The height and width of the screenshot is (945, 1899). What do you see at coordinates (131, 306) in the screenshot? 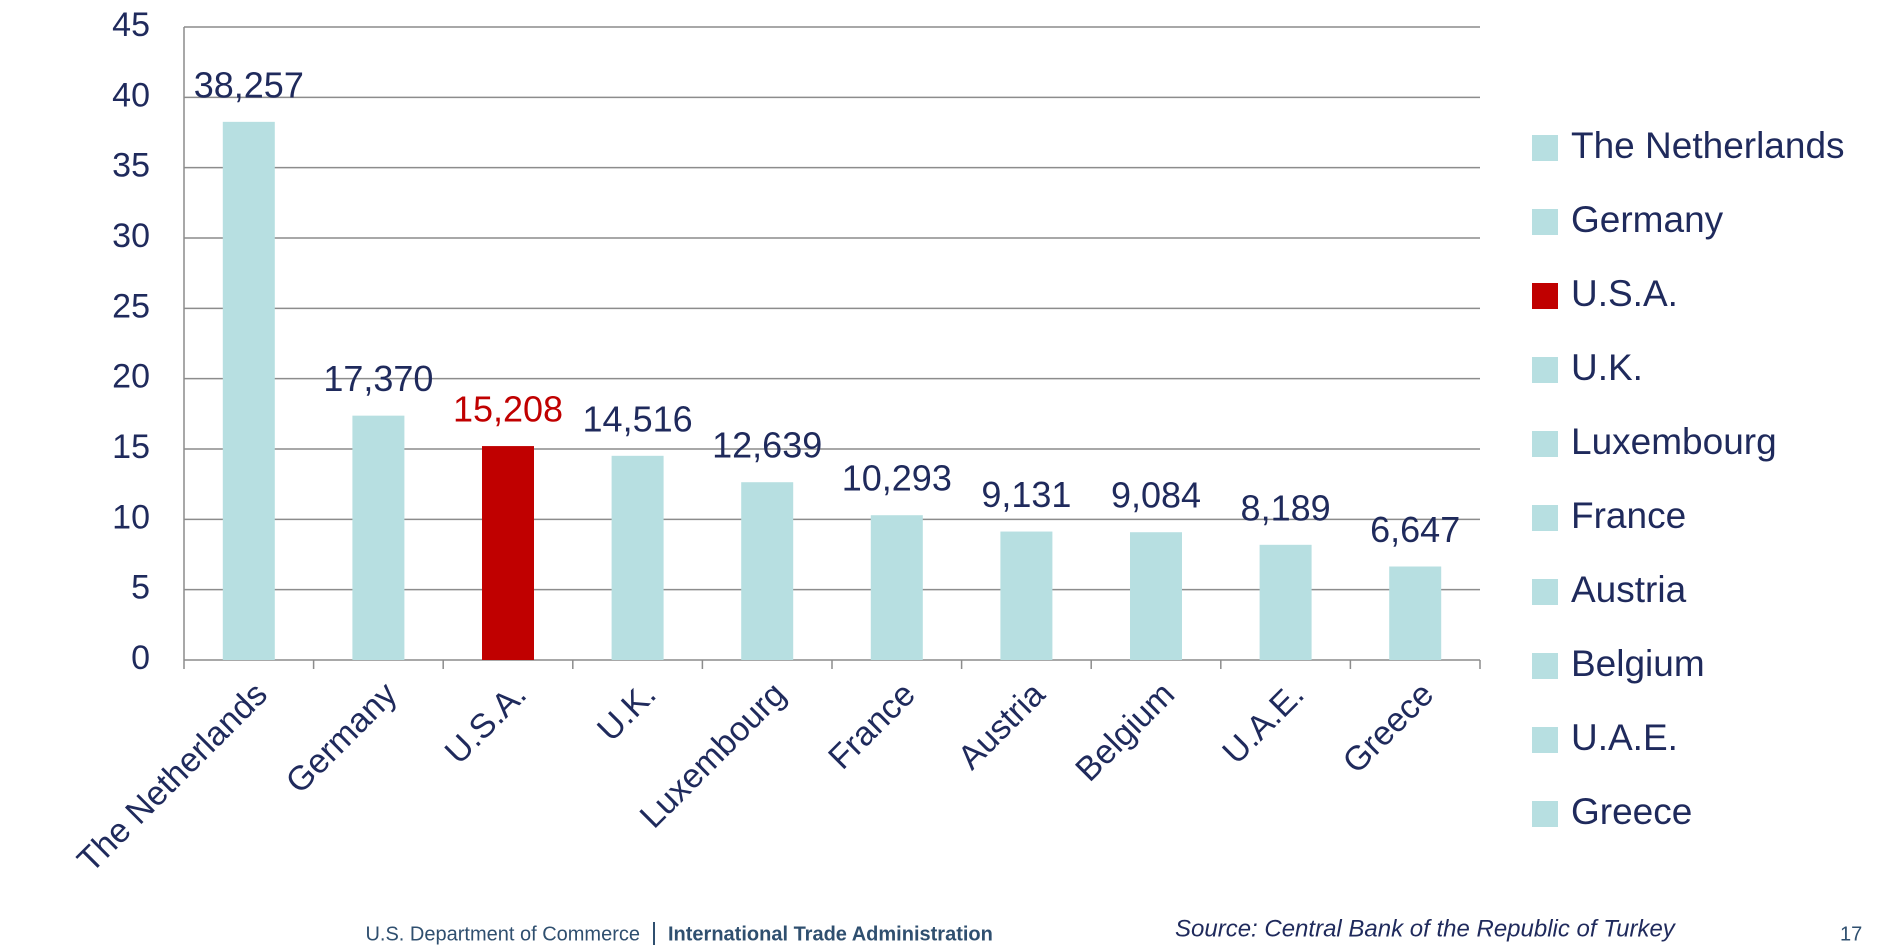
I see `y-tick-label: 25` at bounding box center [131, 306].